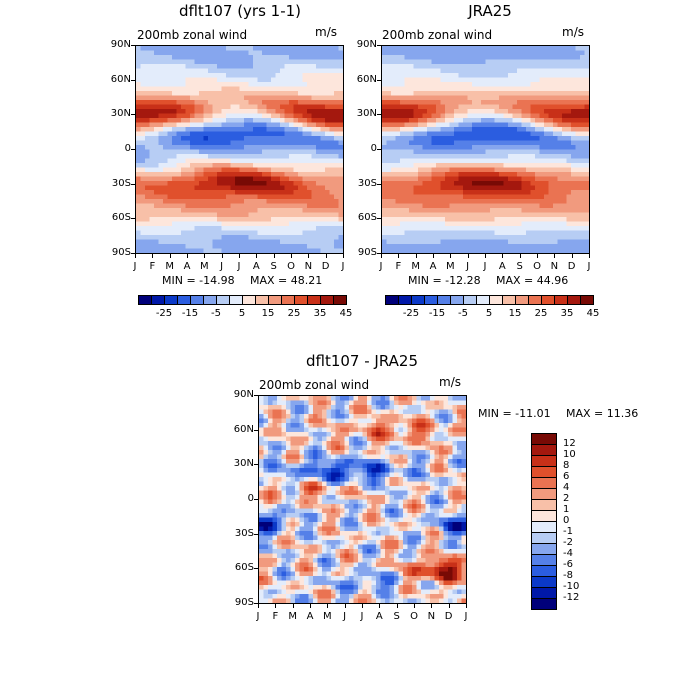 The image size is (700, 700). What do you see at coordinates (444, 280) in the screenshot?
I see `min-label: MIN = -12.28` at bounding box center [444, 280].